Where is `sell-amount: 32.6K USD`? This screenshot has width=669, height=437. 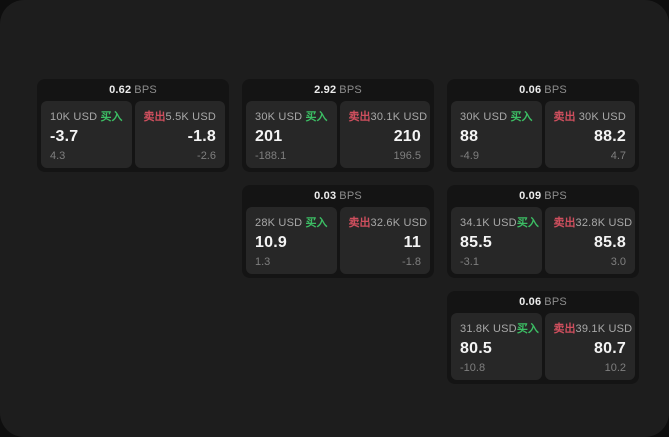 sell-amount: 32.6K USD is located at coordinates (399, 223).